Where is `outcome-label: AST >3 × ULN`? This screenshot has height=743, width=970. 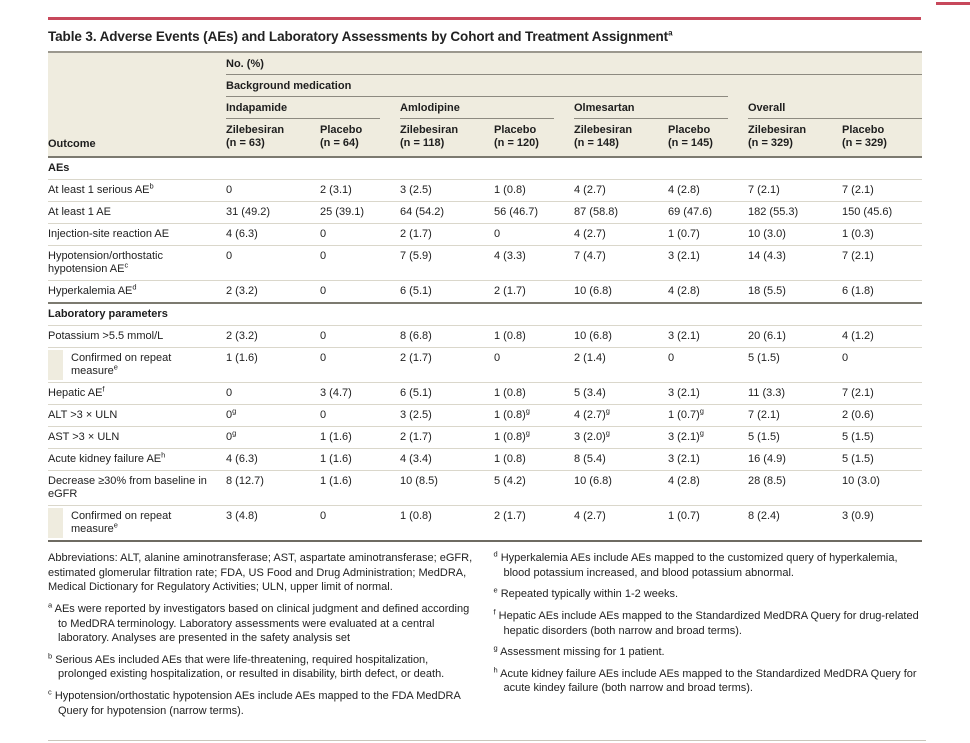
outcome-label: AST >3 × ULN is located at coordinates (137, 437).